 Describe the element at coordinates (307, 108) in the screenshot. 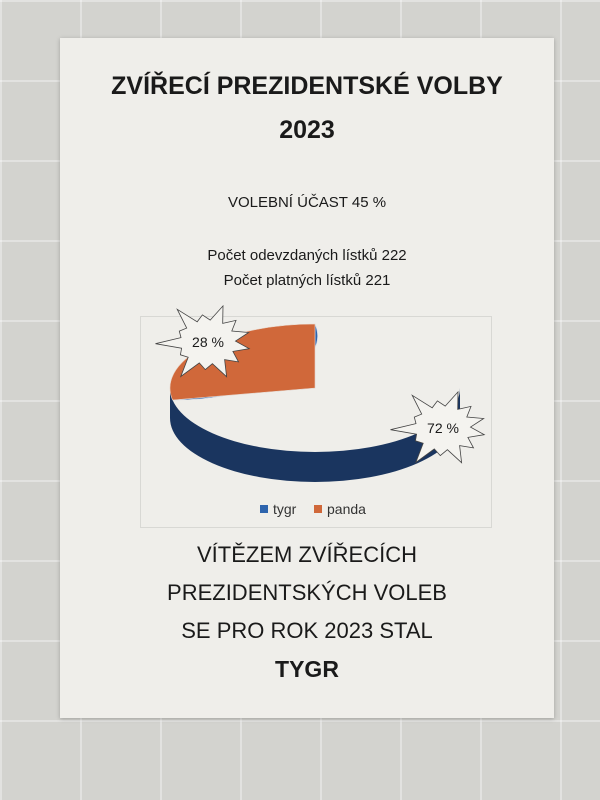

I see `poster-title: ZVÍŘECÍ PREZIDENTSKÉ VOLBY 2023` at that location.